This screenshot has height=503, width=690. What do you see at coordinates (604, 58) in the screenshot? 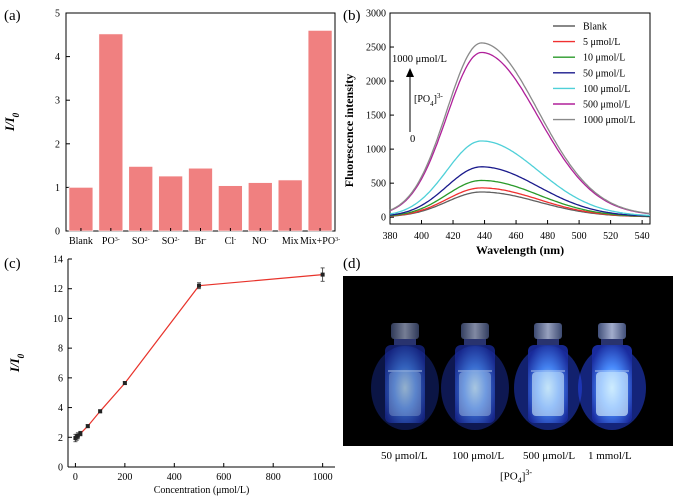
I see `legend-label: 10 μmol/L` at bounding box center [604, 58].